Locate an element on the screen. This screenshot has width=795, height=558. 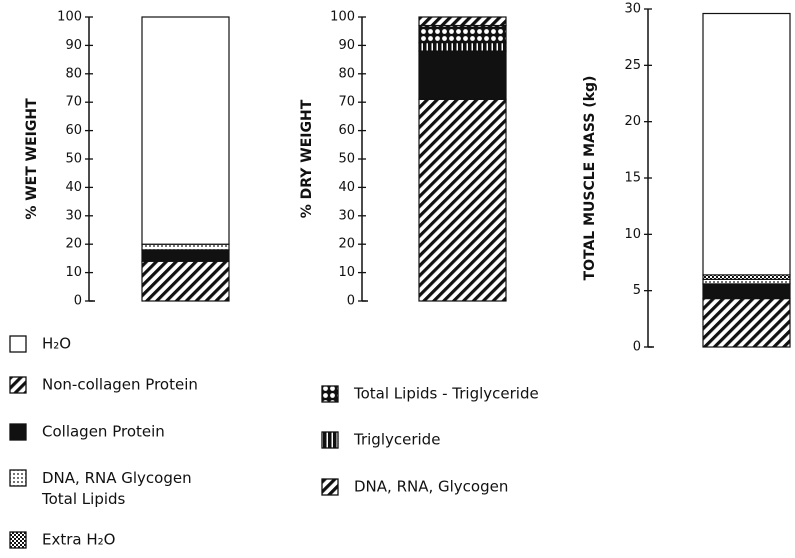
legend-label: Triglyceride is located at coordinates (396, 440).